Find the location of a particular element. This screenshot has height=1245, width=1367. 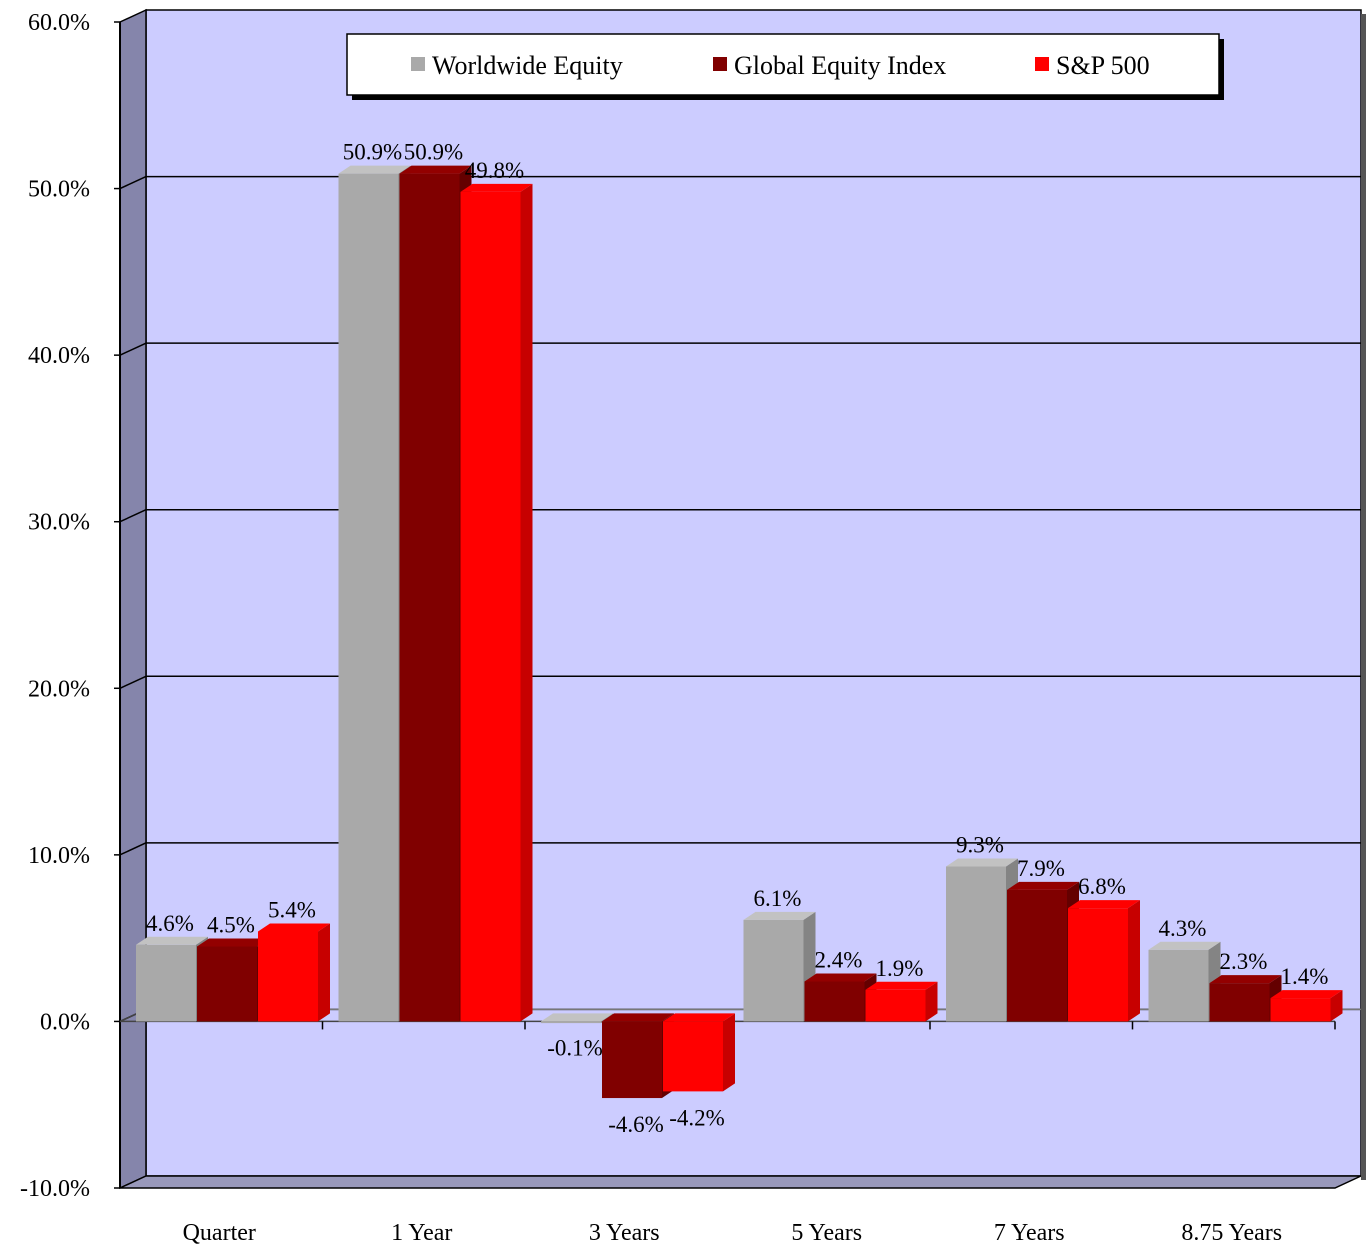

y-tick-label: 50.0% is located at coordinates (59, 190).